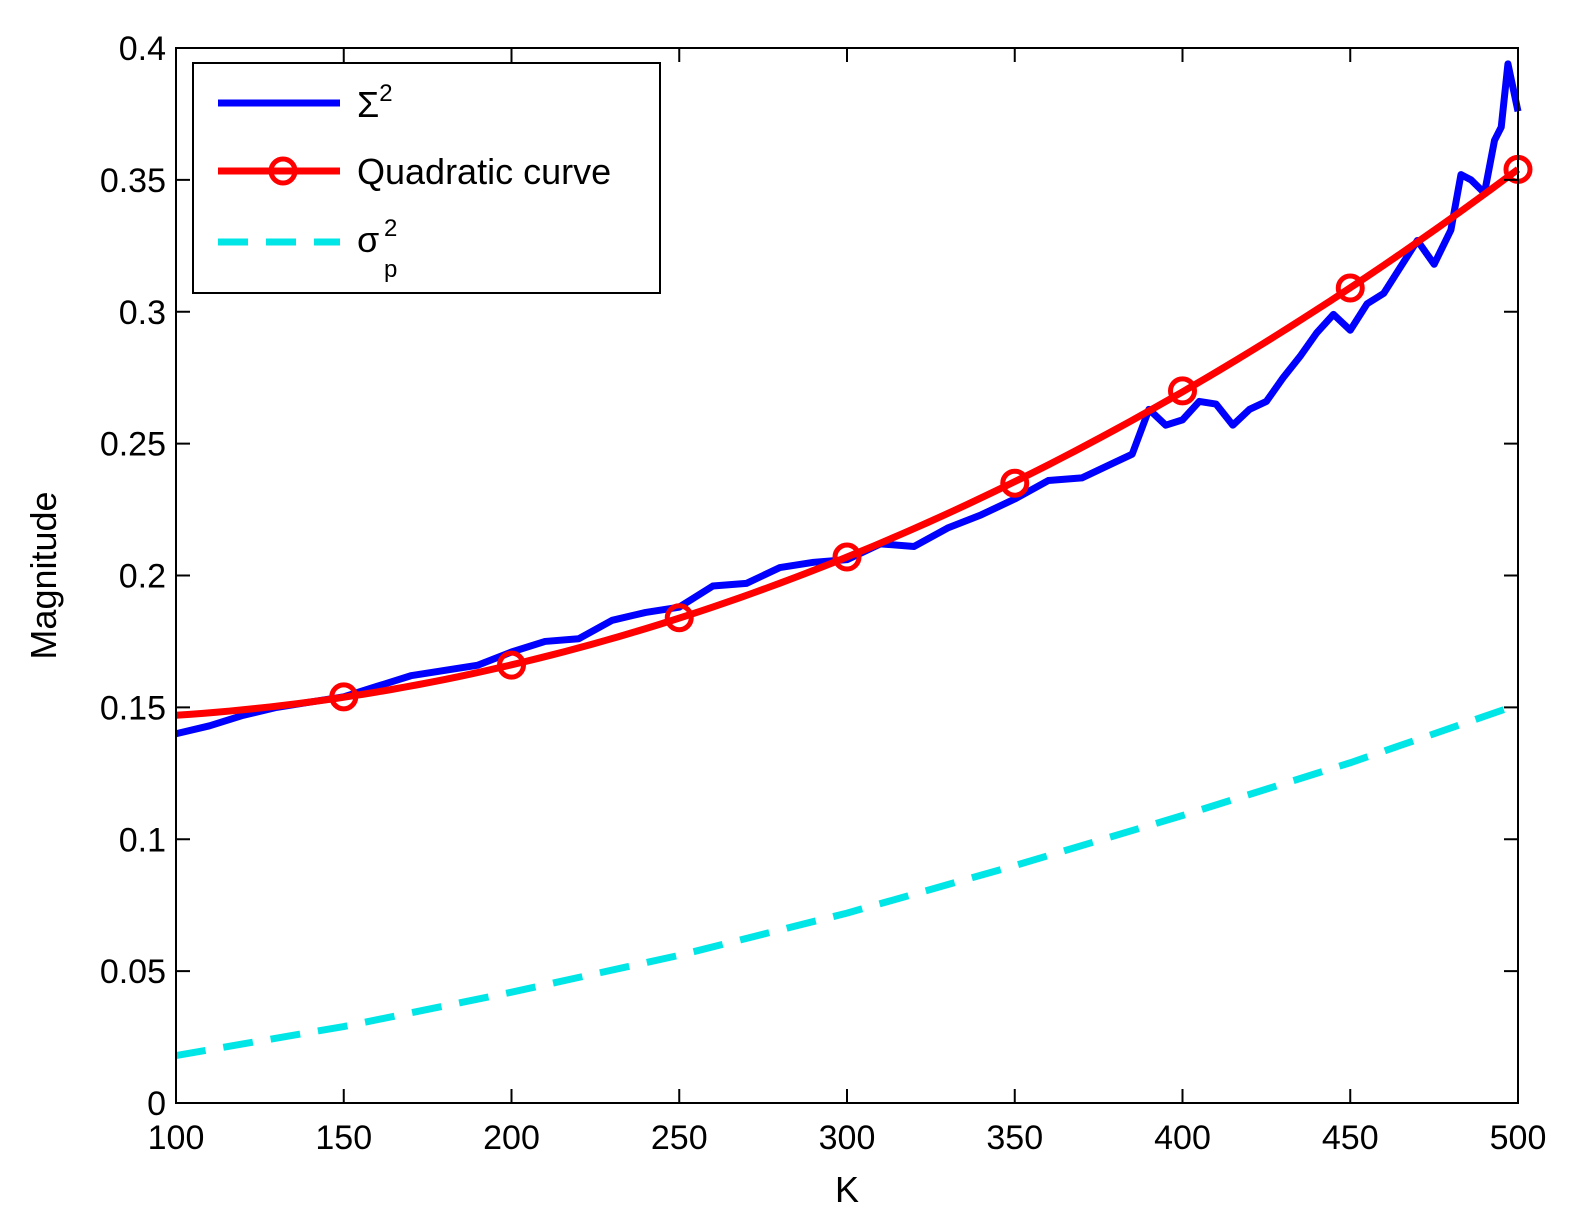 The width and height of the screenshot is (1579, 1229). Describe the element at coordinates (283, 171) in the screenshot. I see `legend-marker-quadratic-curve` at that location.